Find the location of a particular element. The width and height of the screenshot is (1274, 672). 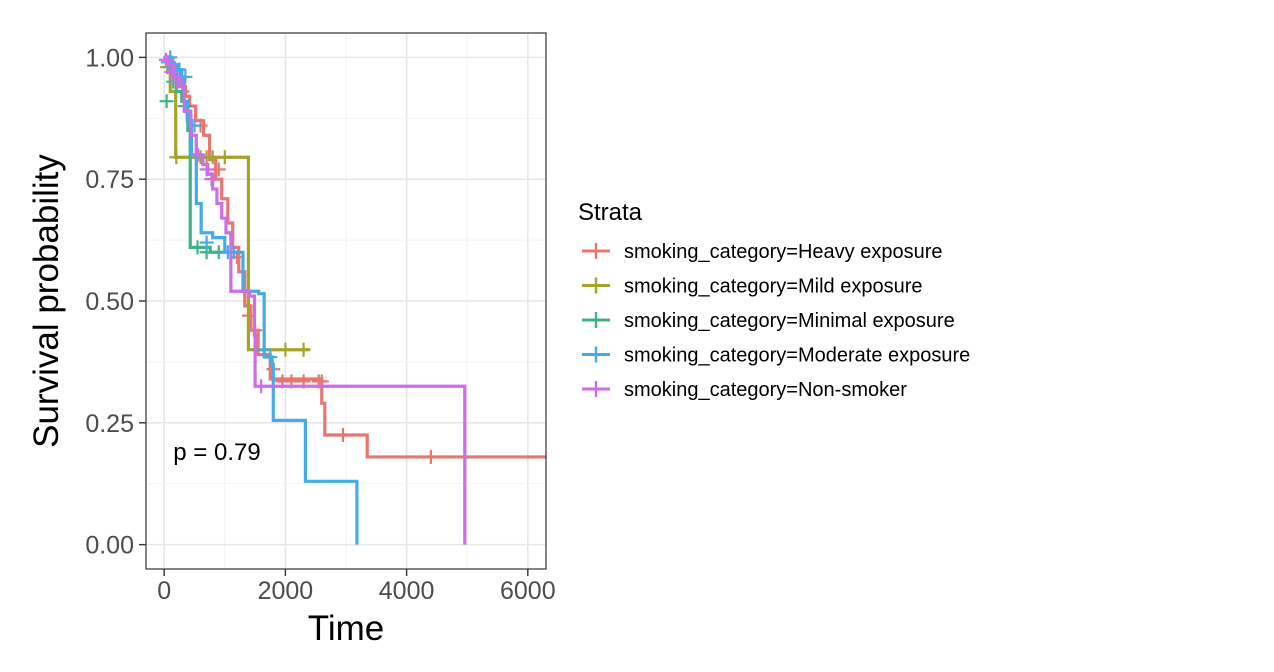

x-tick-label: 4000 is located at coordinates (407, 591).